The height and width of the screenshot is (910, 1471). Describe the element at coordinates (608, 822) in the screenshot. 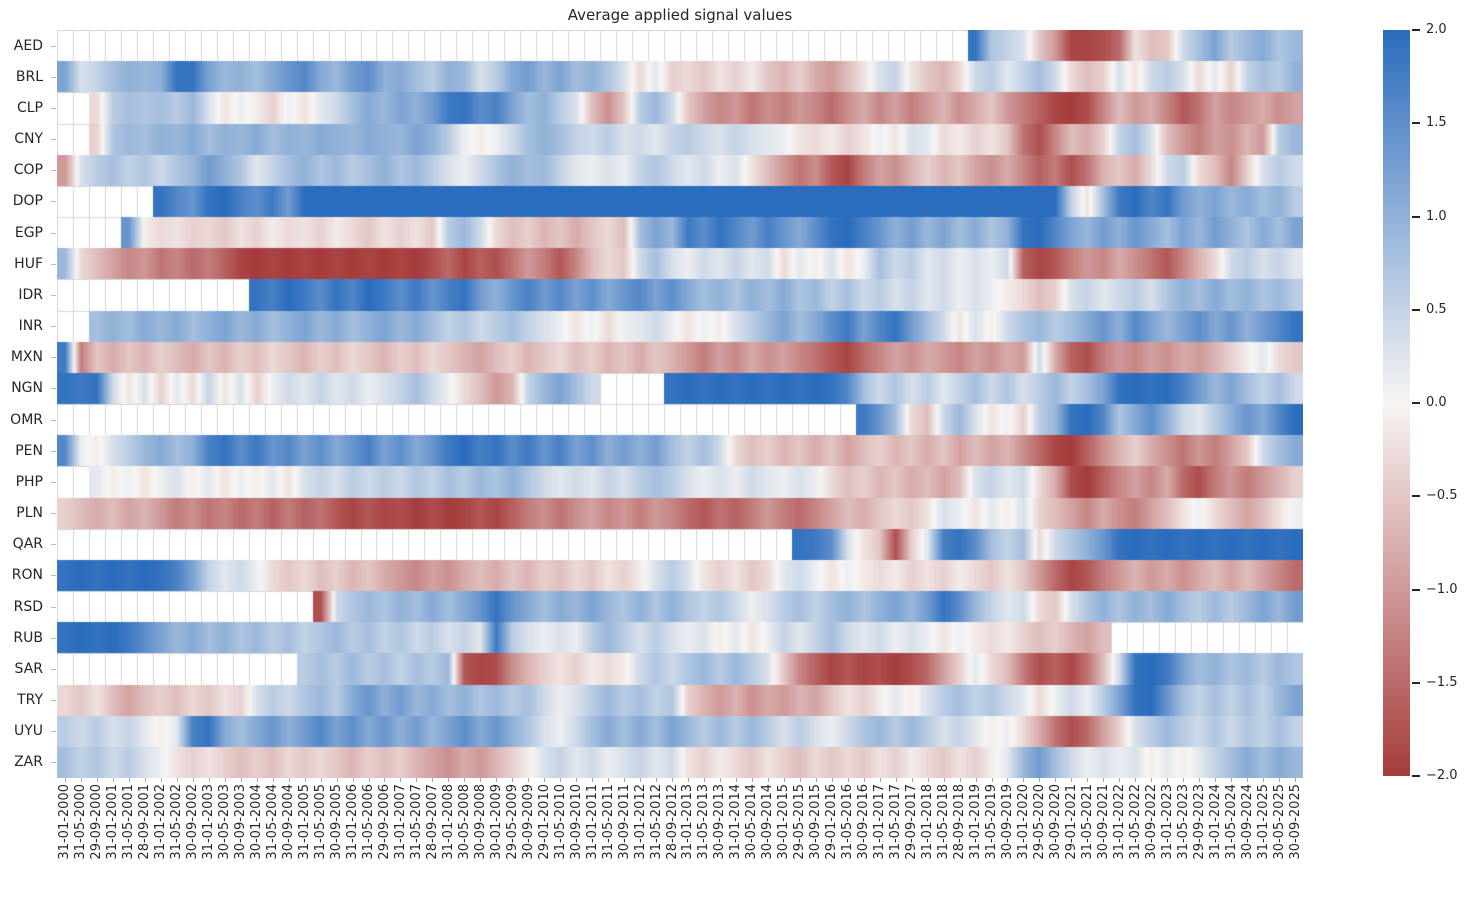

I see `x-tick-label: 31-05-2011` at that location.